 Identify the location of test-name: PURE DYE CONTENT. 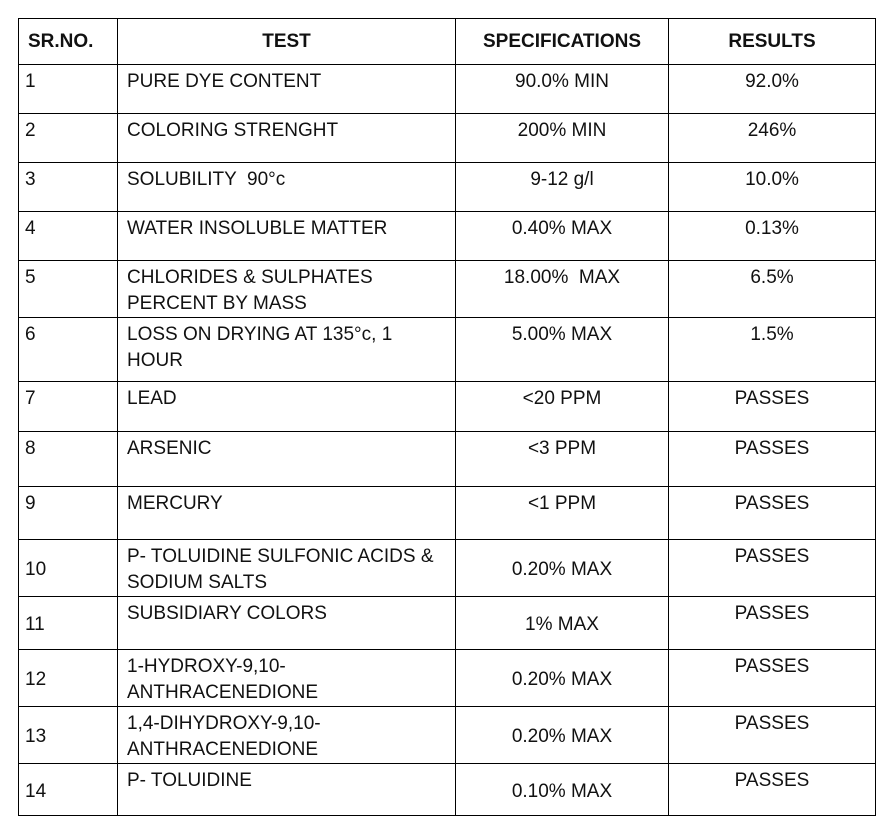
(286, 89).